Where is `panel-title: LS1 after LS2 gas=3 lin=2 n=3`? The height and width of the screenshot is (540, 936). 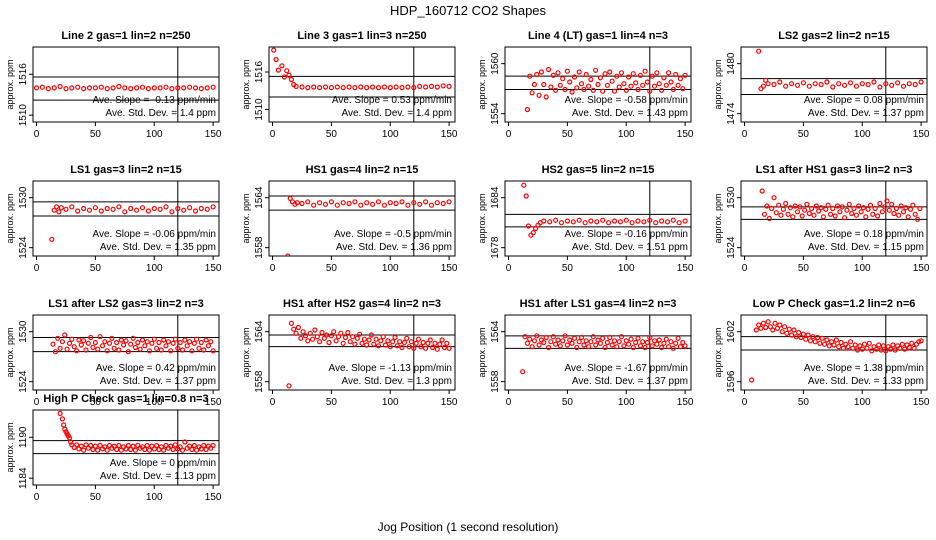 panel-title: LS1 after LS2 gas=3 lin=2 n=3 is located at coordinates (126, 304).